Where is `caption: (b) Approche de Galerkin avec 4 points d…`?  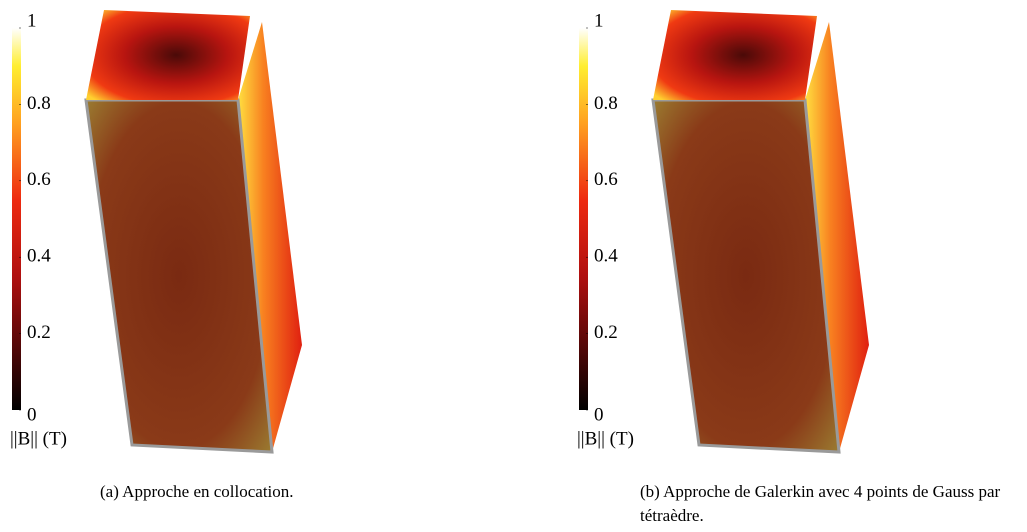 caption: (b) Approche de Galerkin avec 4 points d… is located at coordinates (820, 503).